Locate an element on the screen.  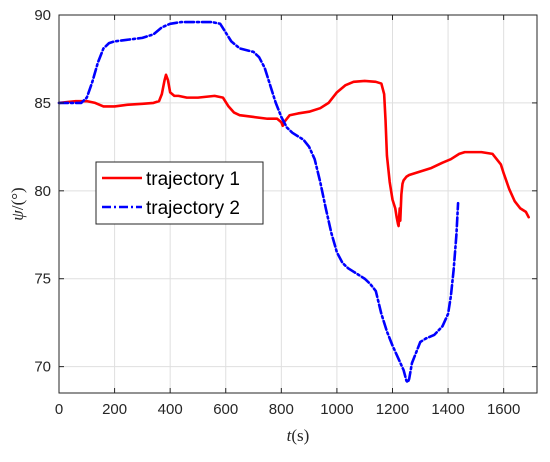
y-tick-label: 85 is located at coordinates (42, 103).